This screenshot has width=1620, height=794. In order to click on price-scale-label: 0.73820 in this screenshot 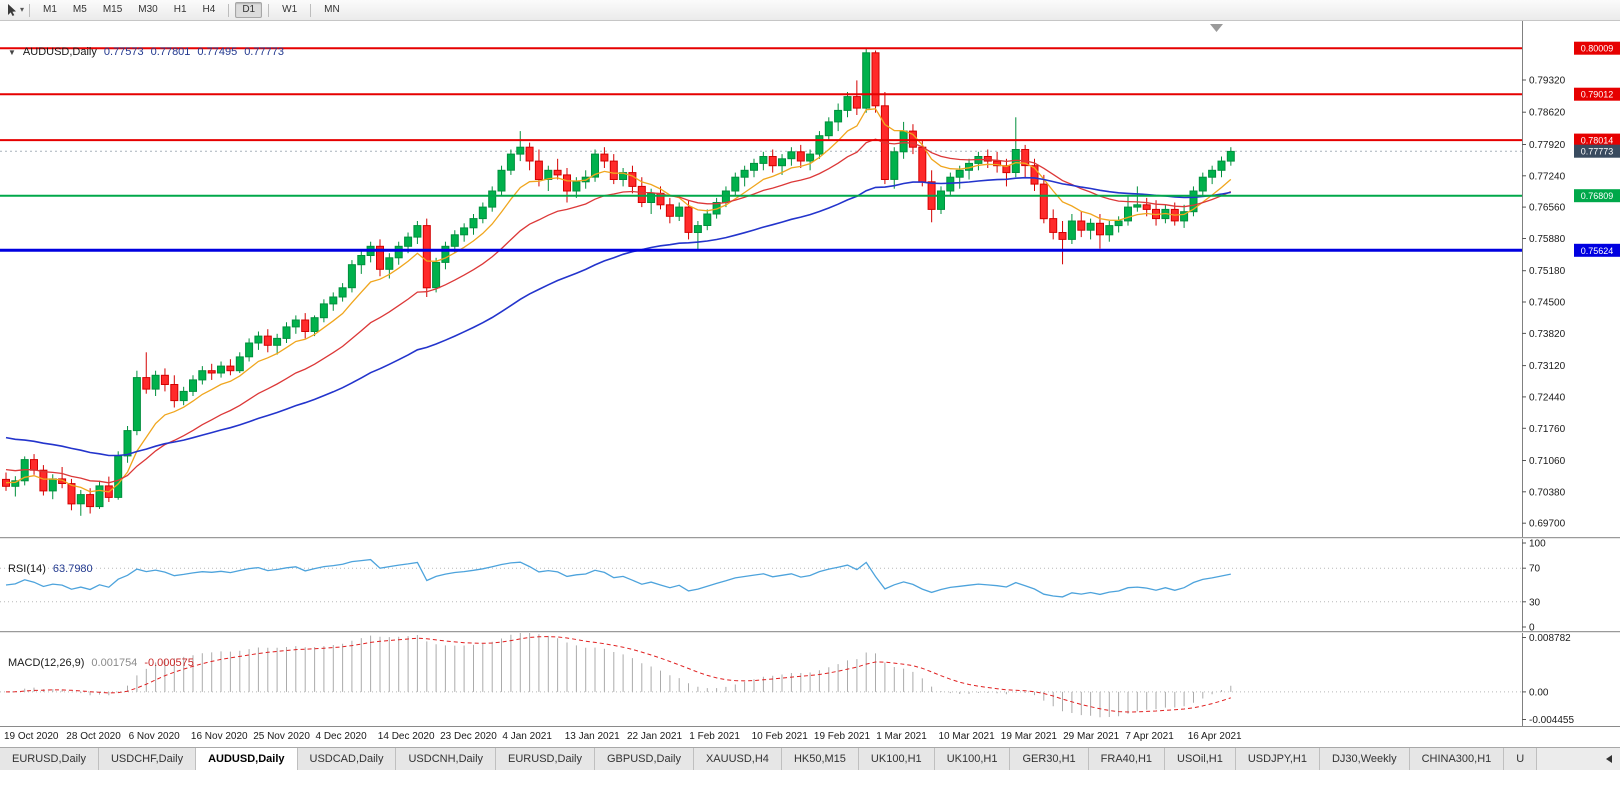, I will do `click(1547, 334)`.